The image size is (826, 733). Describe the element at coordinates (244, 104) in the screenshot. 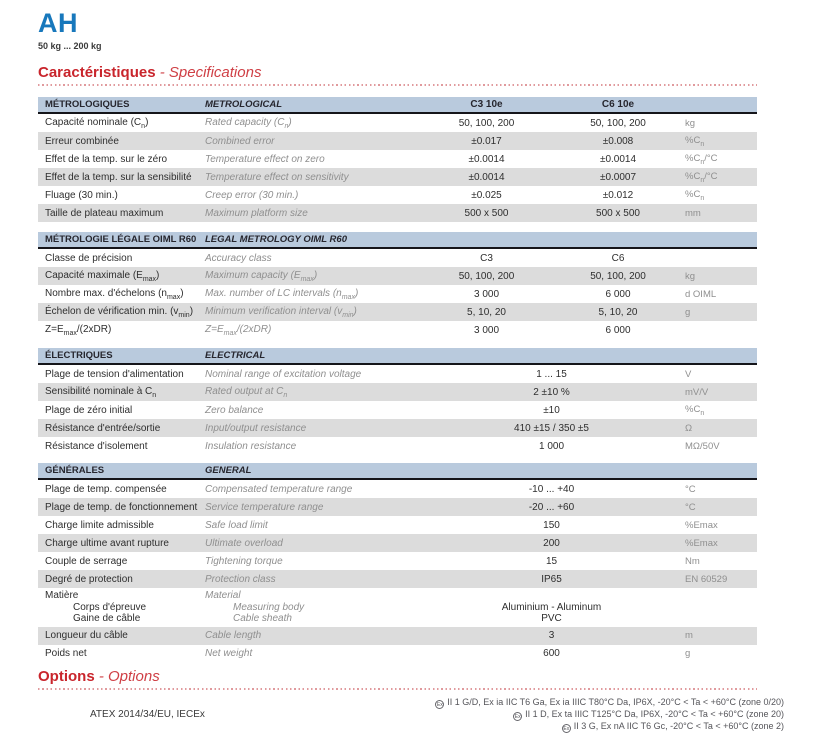

I see `table-header-en: METROLOGICAL` at that location.